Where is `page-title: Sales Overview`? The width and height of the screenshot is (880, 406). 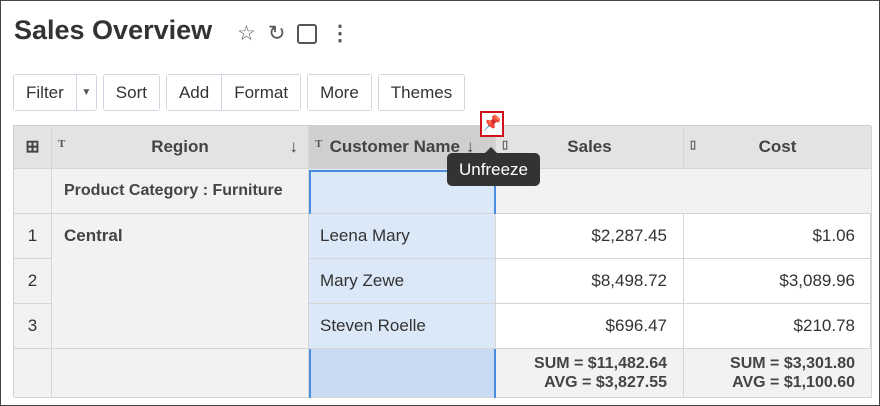 page-title: Sales Overview is located at coordinates (113, 30).